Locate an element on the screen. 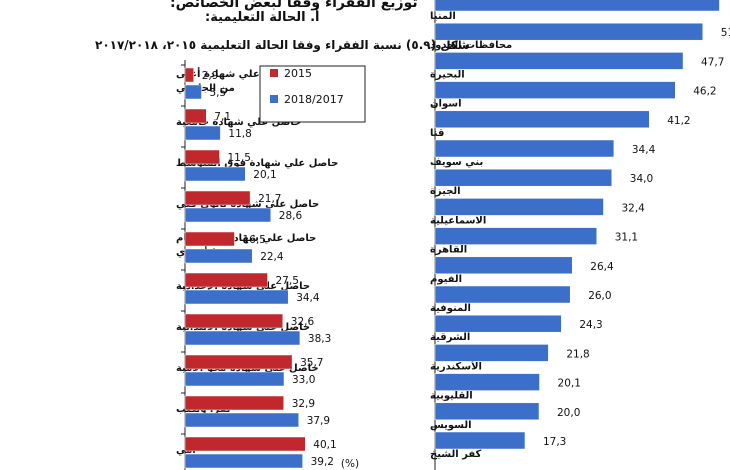 Image resolution: width=730 pixels, height=470 pixels. right-category-label: السويس is located at coordinates (451, 425).